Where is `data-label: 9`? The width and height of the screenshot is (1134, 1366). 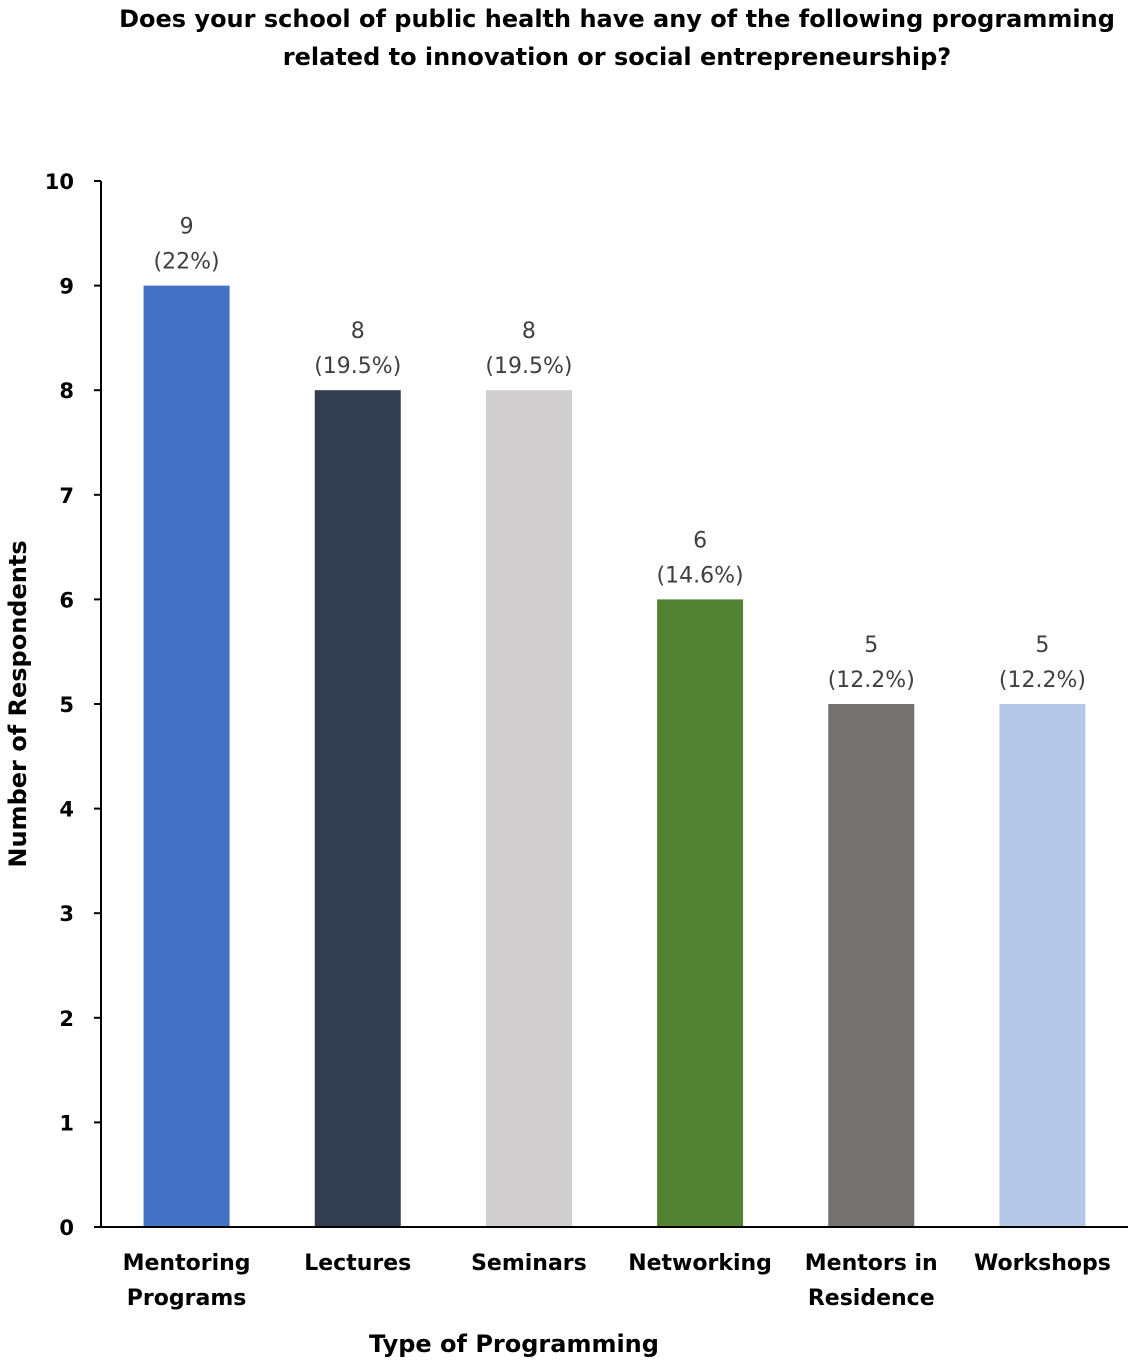
data-label: 9 is located at coordinates (187, 227).